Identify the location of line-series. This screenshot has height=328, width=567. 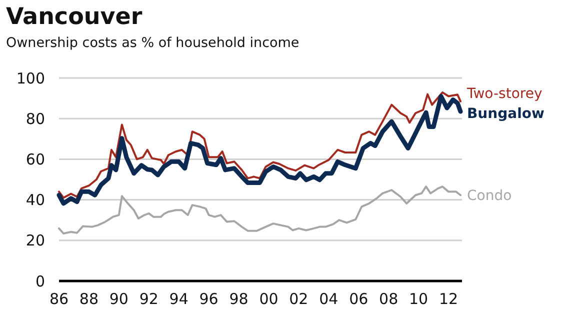
(260, 210).